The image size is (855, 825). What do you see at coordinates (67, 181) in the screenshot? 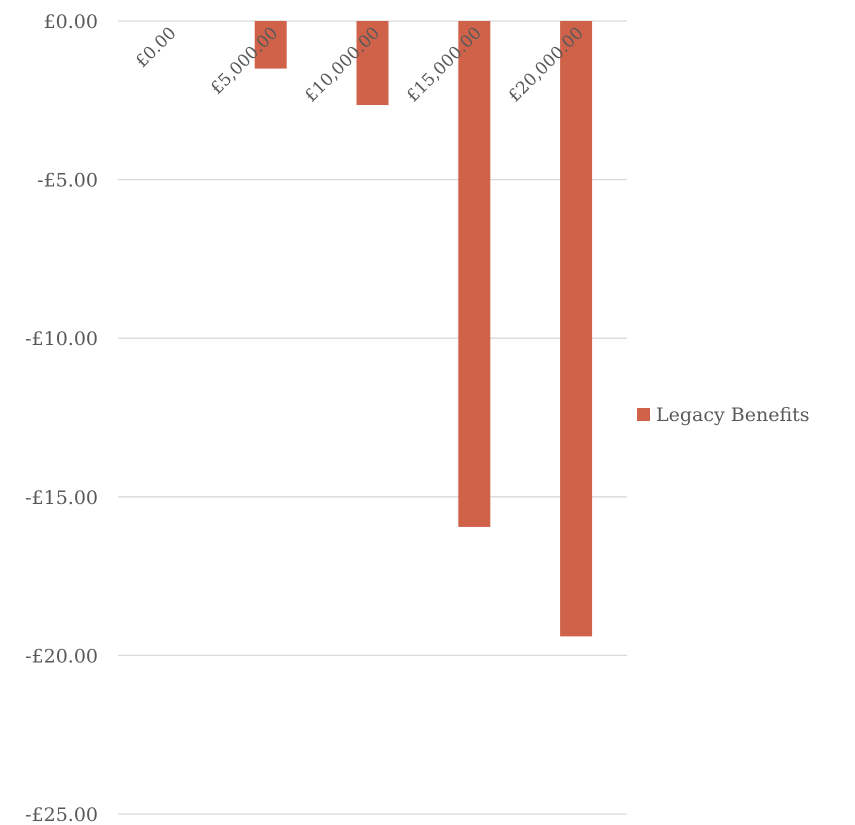
I see `y-tick-label: -£5.00` at bounding box center [67, 181].